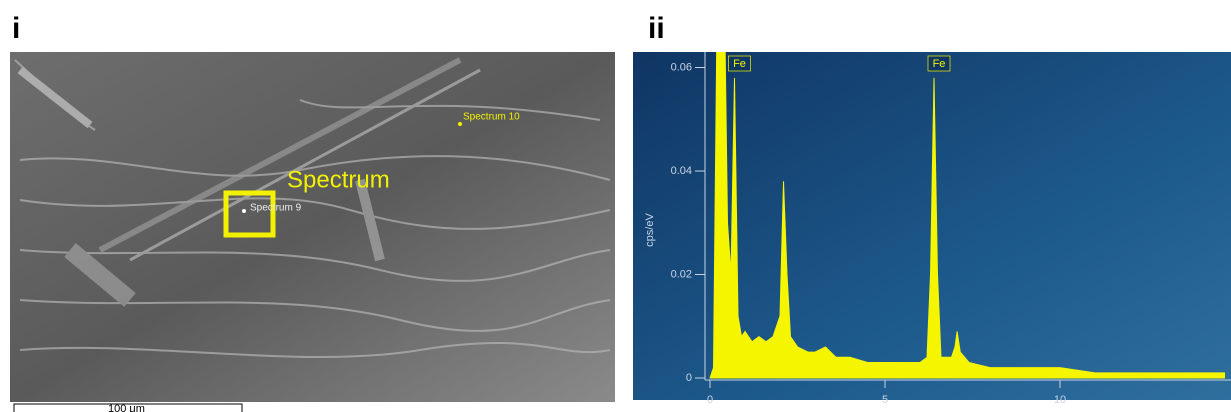  What do you see at coordinates (656, 28) in the screenshot?
I see `panel-label: ii` at bounding box center [656, 28].